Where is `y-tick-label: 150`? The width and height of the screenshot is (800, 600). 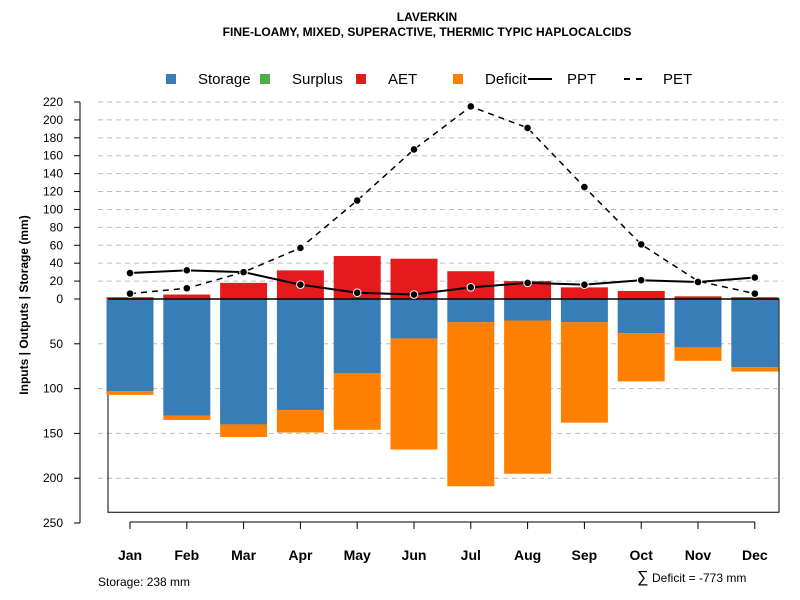
y-tick-label: 150 is located at coordinates (53, 433).